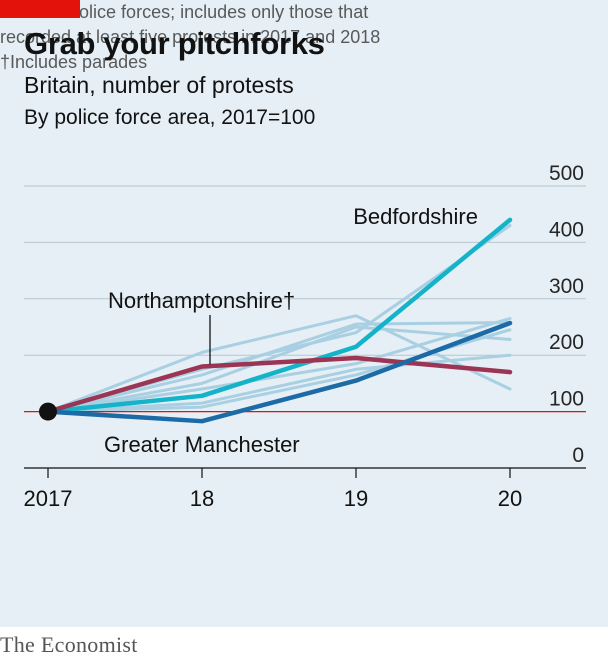 The width and height of the screenshot is (608, 662). I want to click on series-line-greater_manchester, so click(279, 372).